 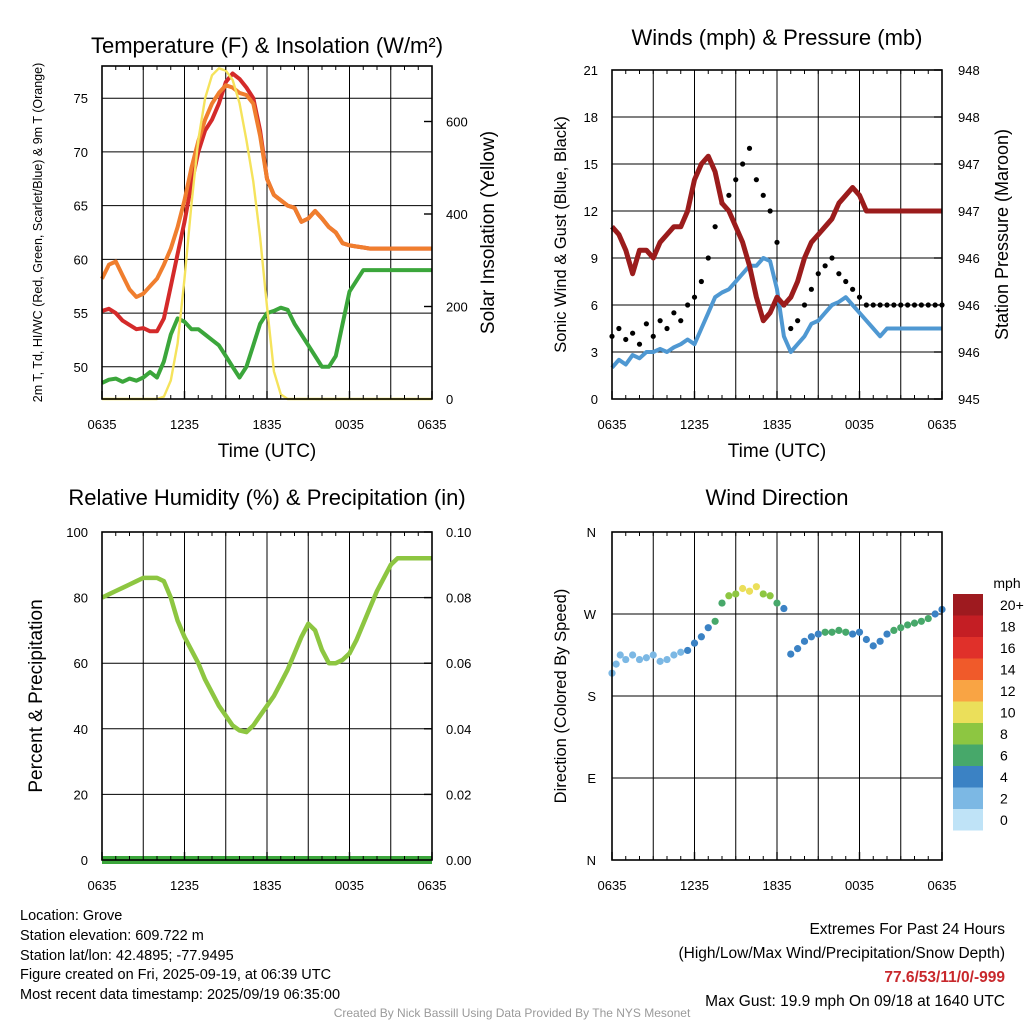 What do you see at coordinates (1012, 605) in the screenshot?
I see `legend-label: 20+` at bounding box center [1012, 605].